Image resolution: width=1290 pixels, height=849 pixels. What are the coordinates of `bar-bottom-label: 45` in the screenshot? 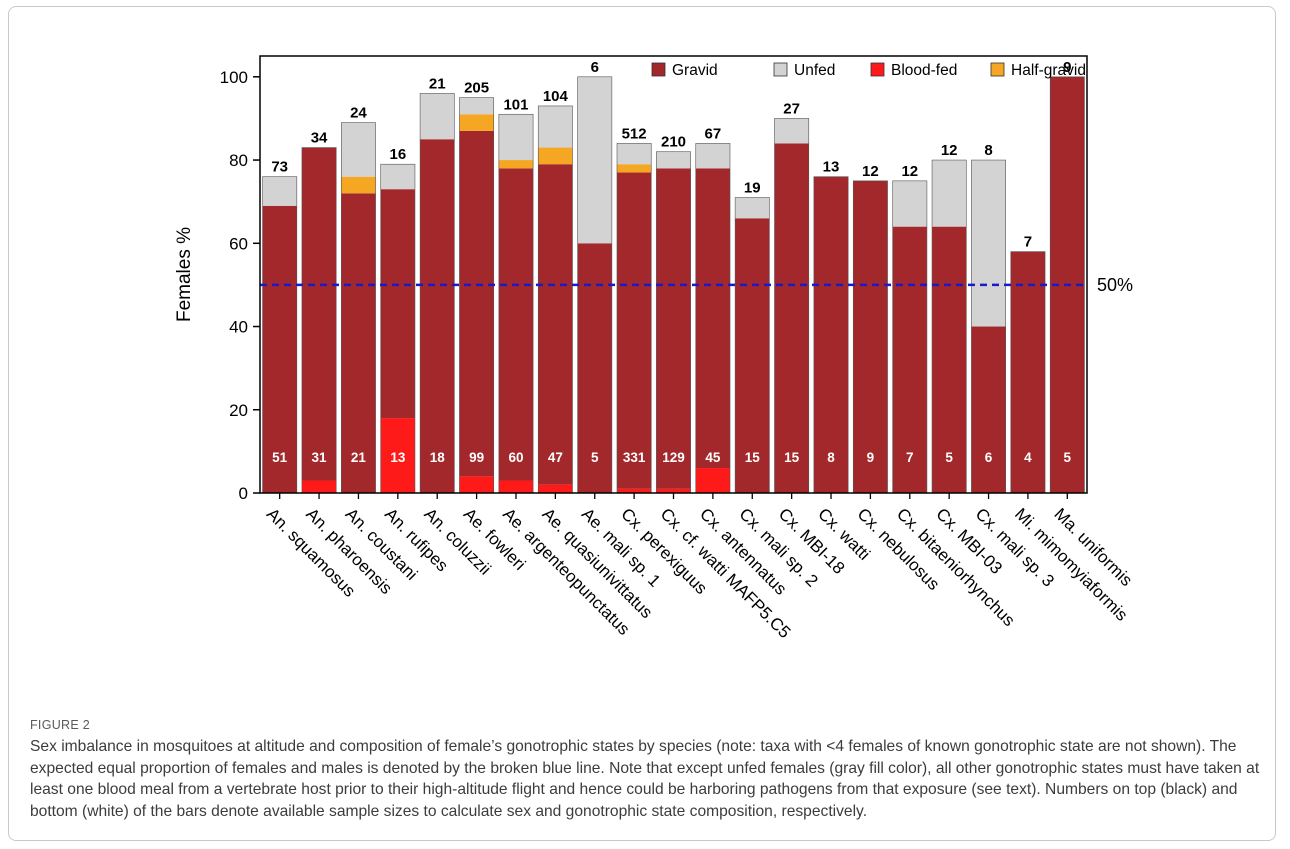 It's located at (713, 457).